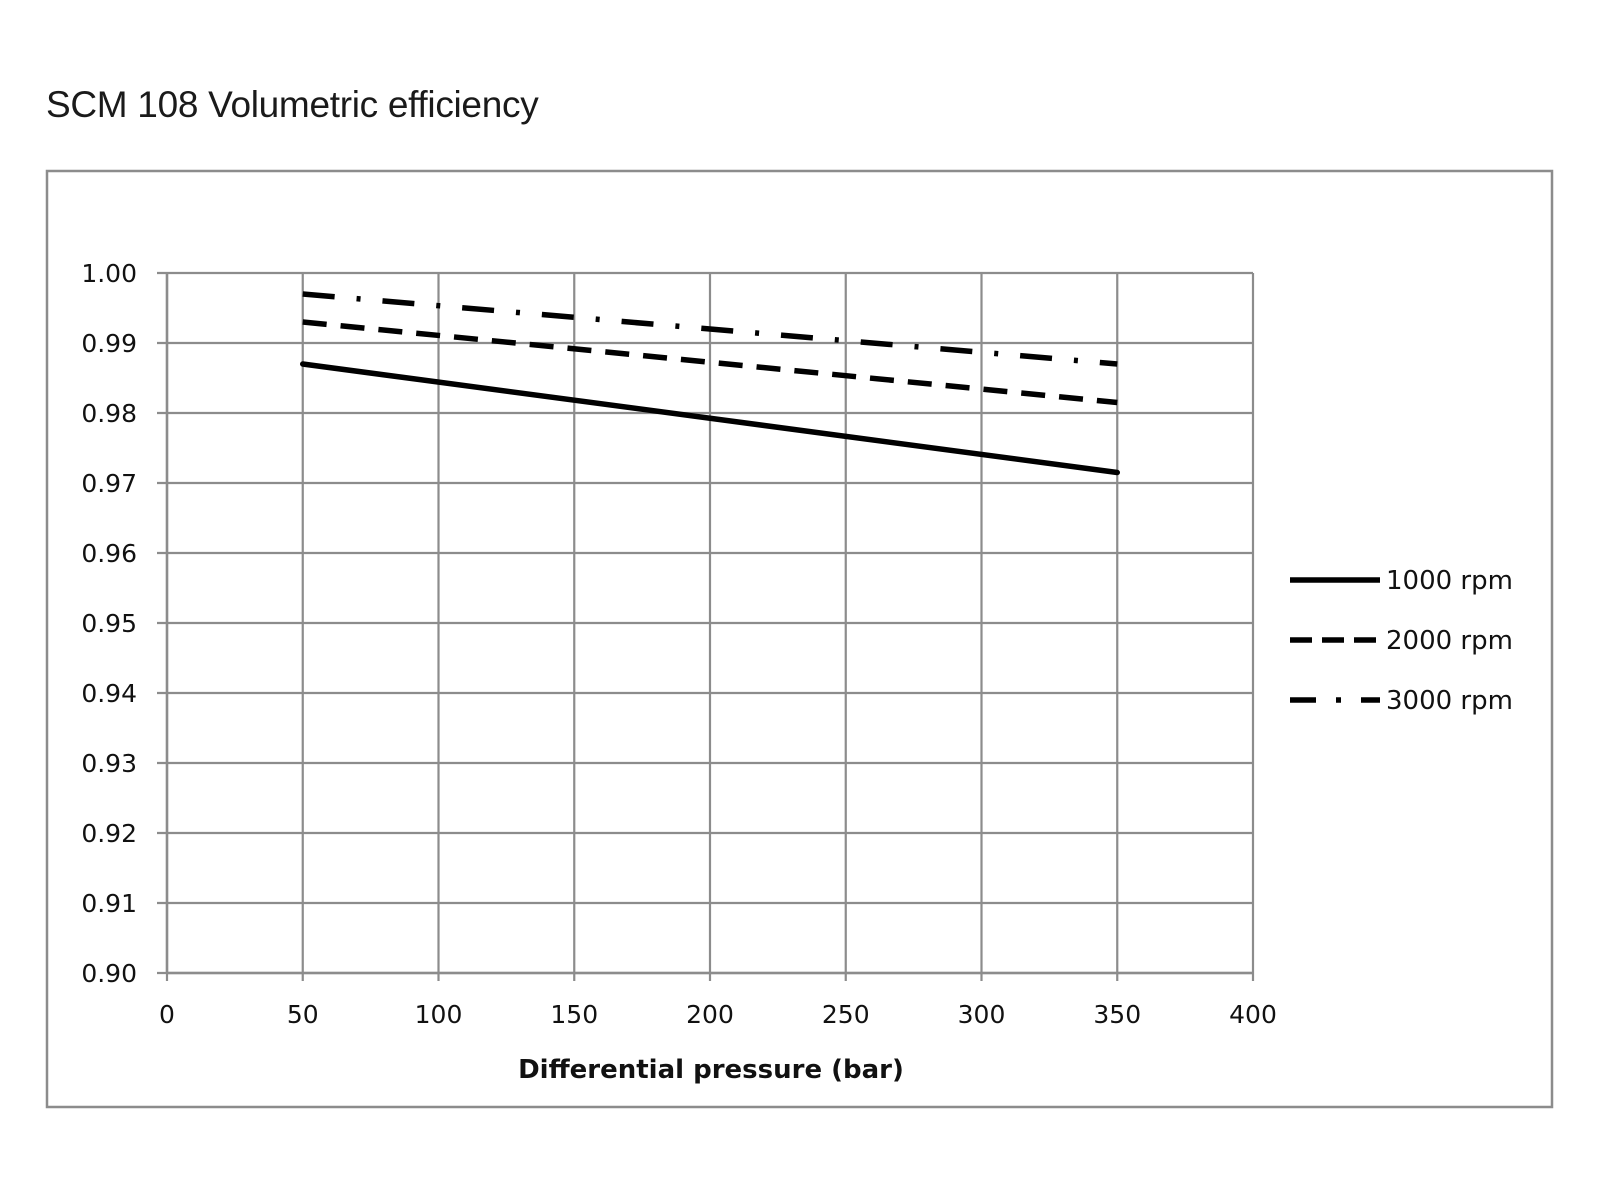 This screenshot has width=1600, height=1200. I want to click on legend-label: 3000 rpm, so click(1449, 701).